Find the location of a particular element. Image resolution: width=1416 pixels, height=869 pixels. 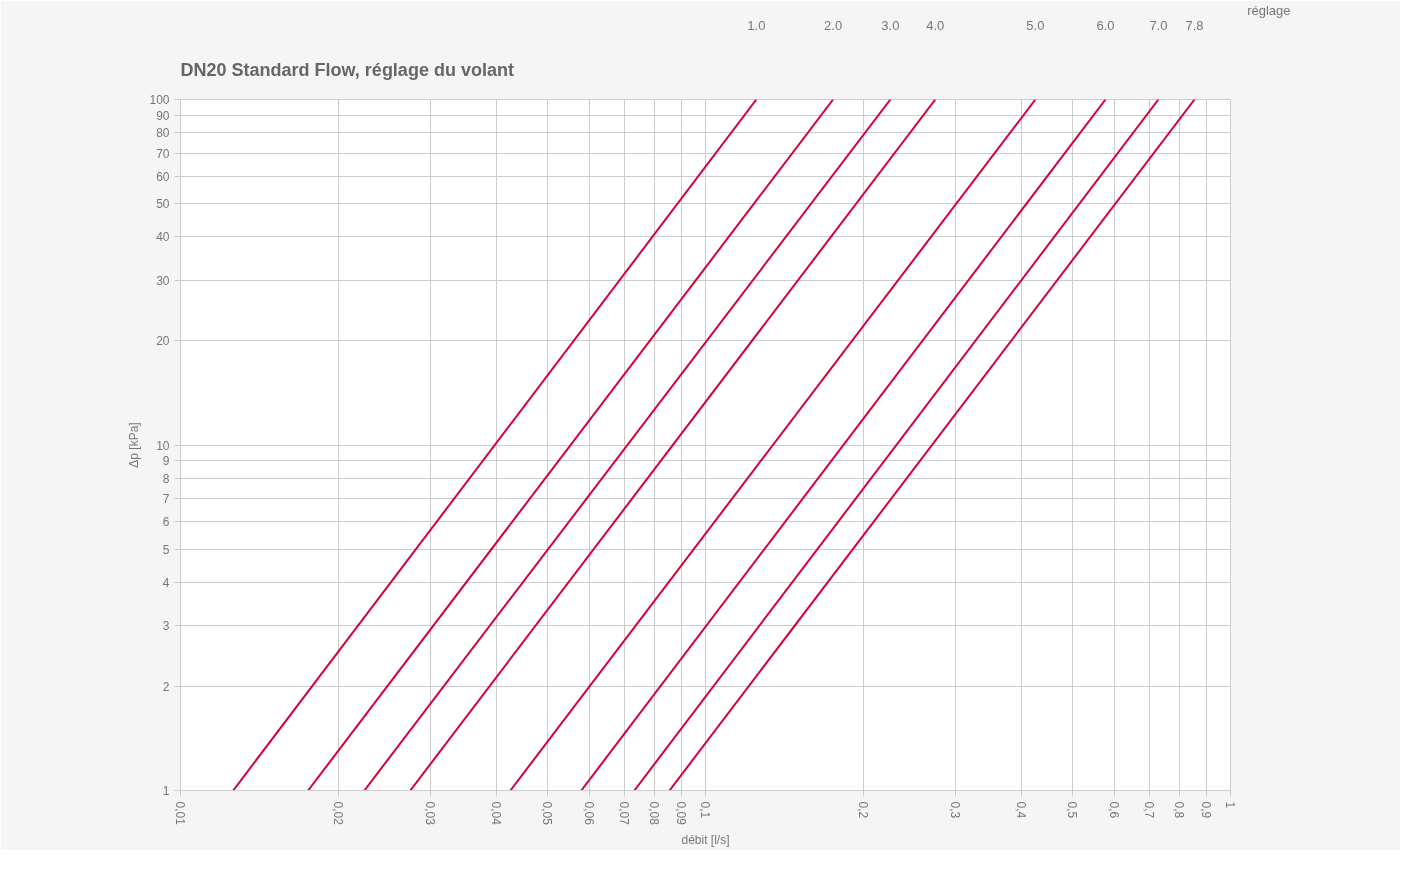

x-tick-label: 0,8 is located at coordinates (1179, 810).